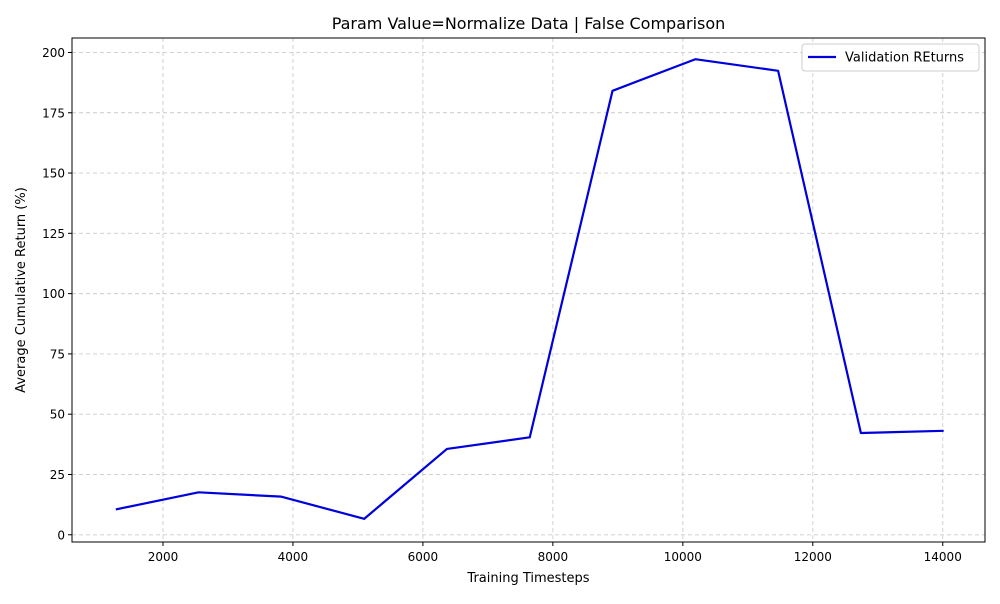 The height and width of the screenshot is (604, 1000). Describe the element at coordinates (553, 557) in the screenshot. I see `x-tick-label: 8000` at that location.